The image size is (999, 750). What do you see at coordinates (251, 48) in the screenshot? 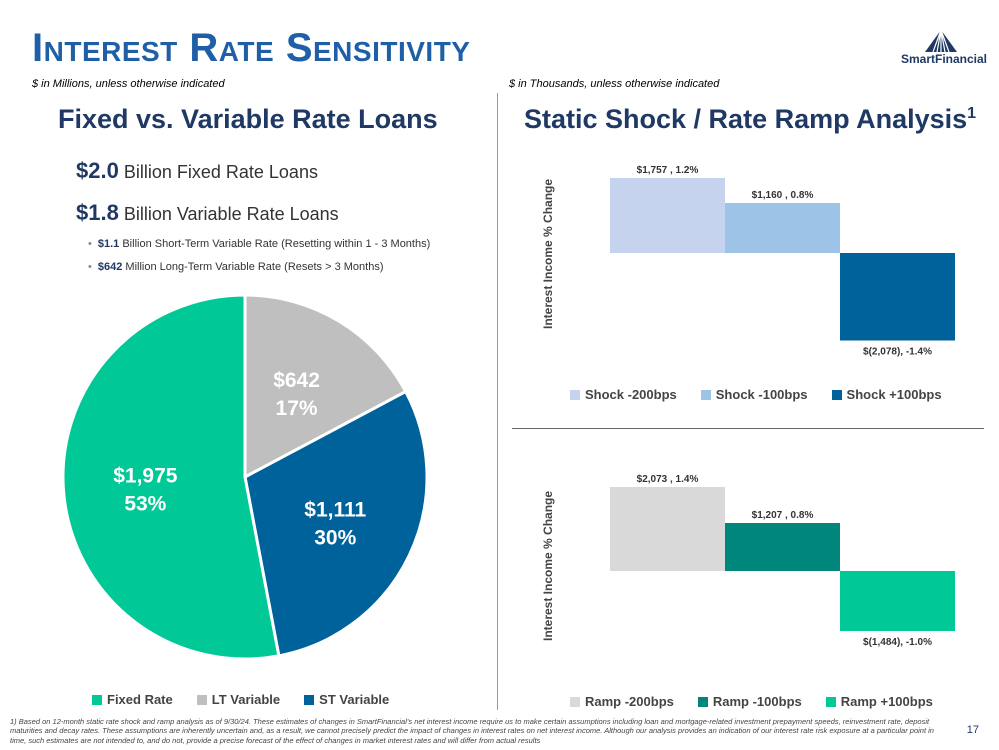
I see `page-title: Interest Rate Sensitivity` at bounding box center [251, 48].